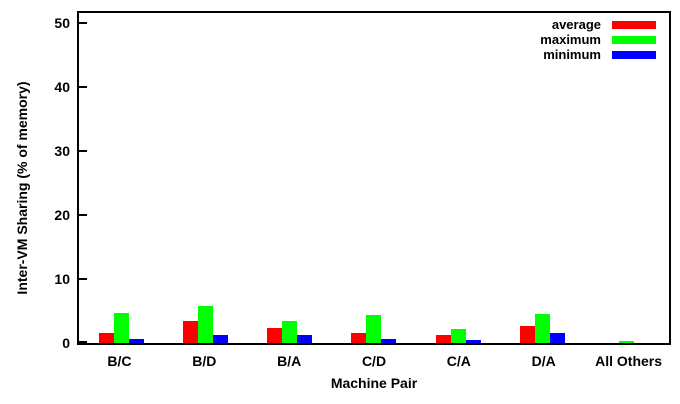 Image resolution: width=680 pixels, height=404 pixels. What do you see at coordinates (204, 361) in the screenshot?
I see `x-tick-label: B/D` at bounding box center [204, 361].